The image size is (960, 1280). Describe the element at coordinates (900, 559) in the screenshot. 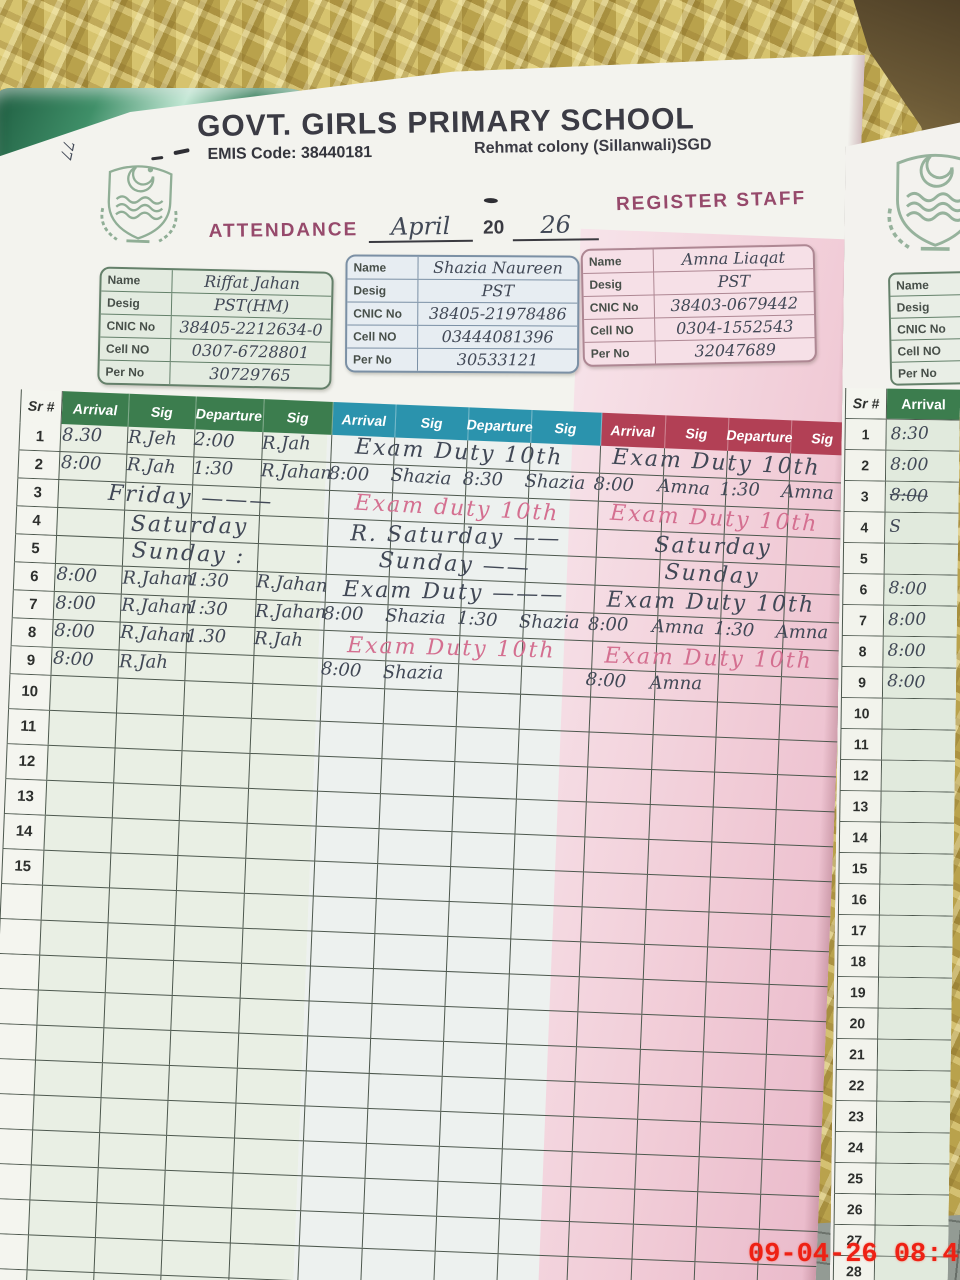

I see `attendance-row: 5` at that location.